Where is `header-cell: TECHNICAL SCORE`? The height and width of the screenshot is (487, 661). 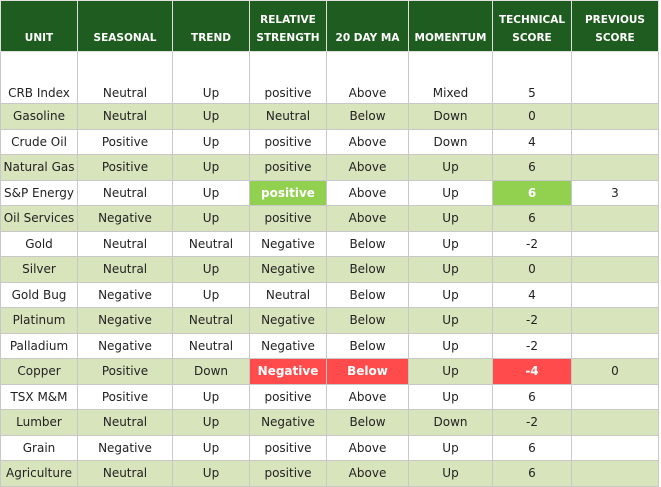
header-cell: TECHNICAL SCORE is located at coordinates (532, 26).